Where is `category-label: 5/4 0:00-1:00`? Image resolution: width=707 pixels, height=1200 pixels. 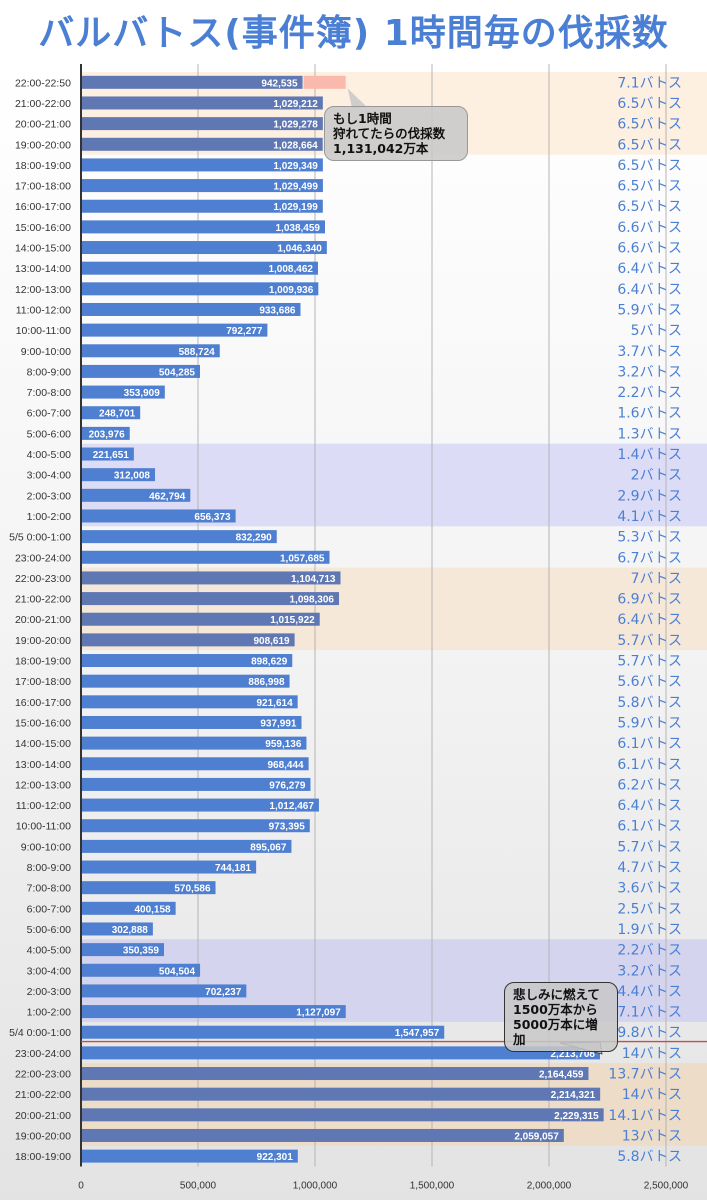 category-label: 5/4 0:00-1:00 is located at coordinates (40, 1033).